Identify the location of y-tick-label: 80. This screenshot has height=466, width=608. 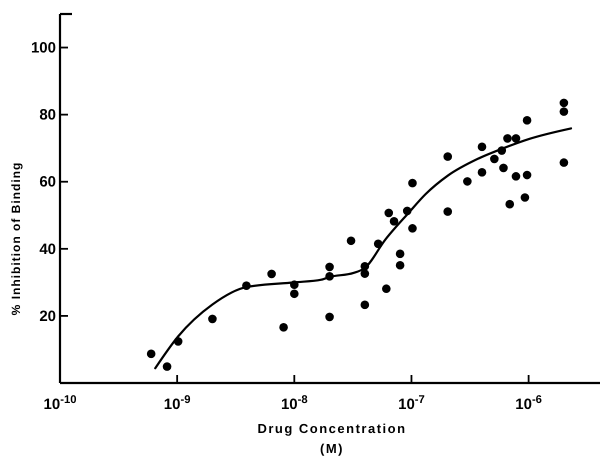
(47, 115).